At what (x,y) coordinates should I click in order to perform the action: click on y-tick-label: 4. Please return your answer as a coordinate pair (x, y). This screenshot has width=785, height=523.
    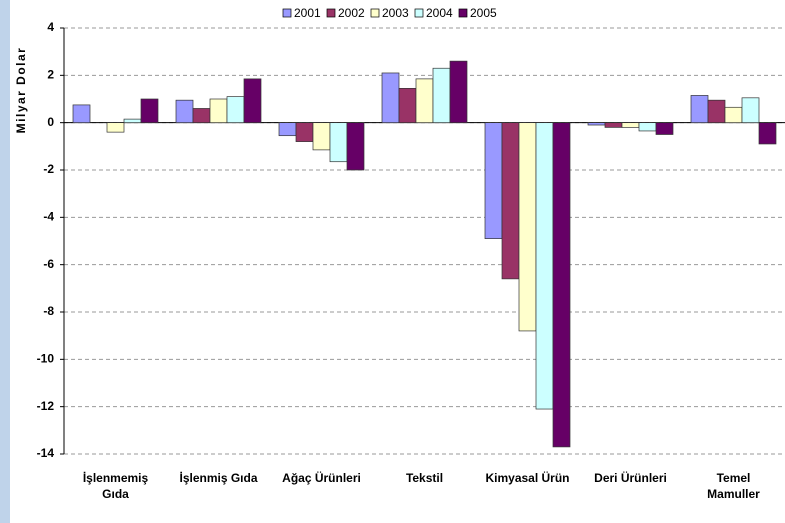
    Looking at the image, I should click on (50, 27).